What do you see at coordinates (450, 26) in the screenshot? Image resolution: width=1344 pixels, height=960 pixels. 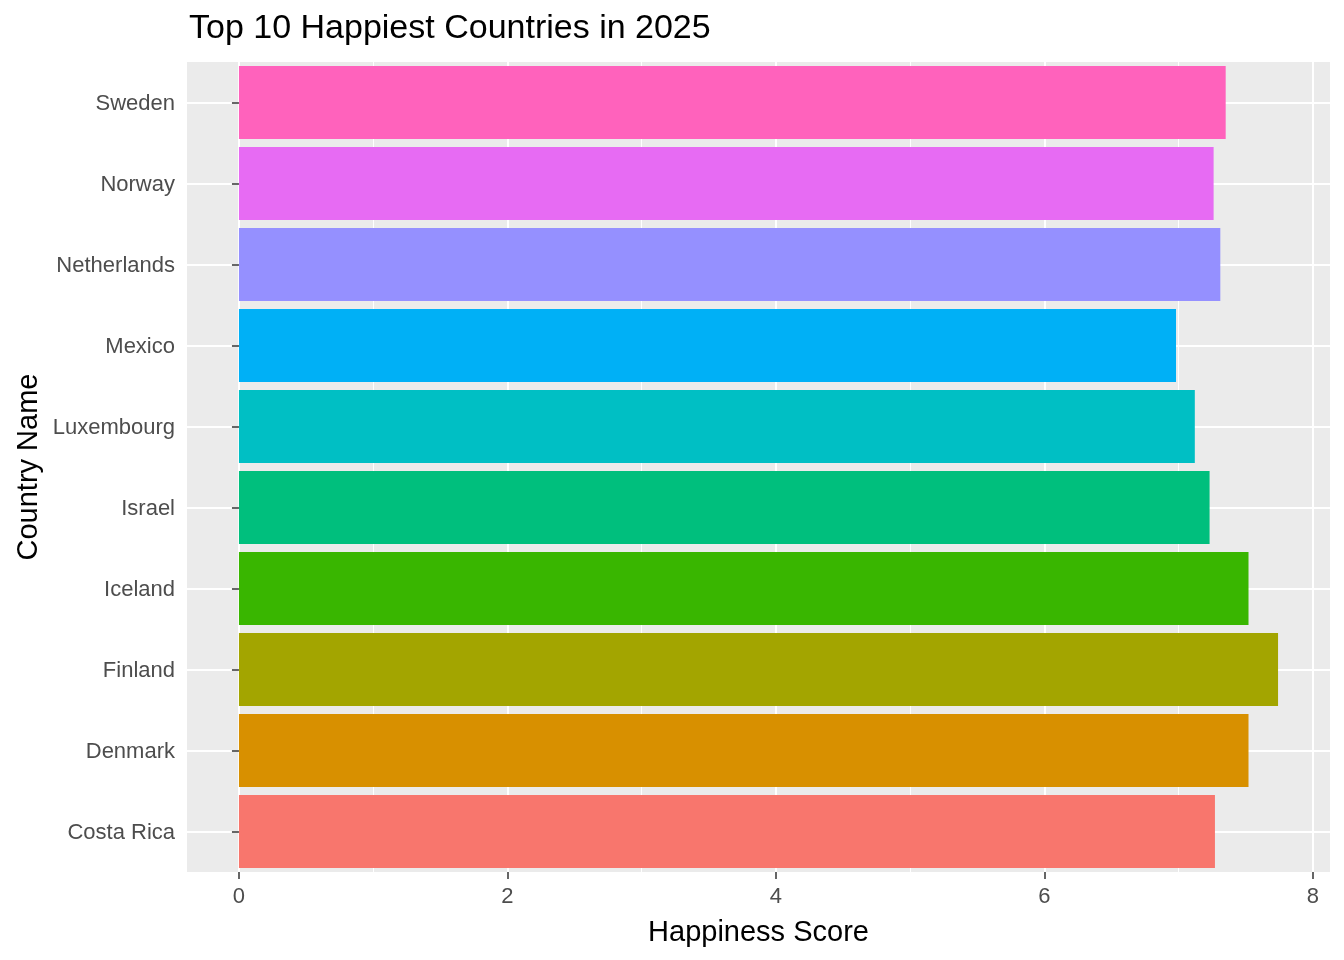 I see `chart-title: Top 10 Happiest Countries in 2025` at bounding box center [450, 26].